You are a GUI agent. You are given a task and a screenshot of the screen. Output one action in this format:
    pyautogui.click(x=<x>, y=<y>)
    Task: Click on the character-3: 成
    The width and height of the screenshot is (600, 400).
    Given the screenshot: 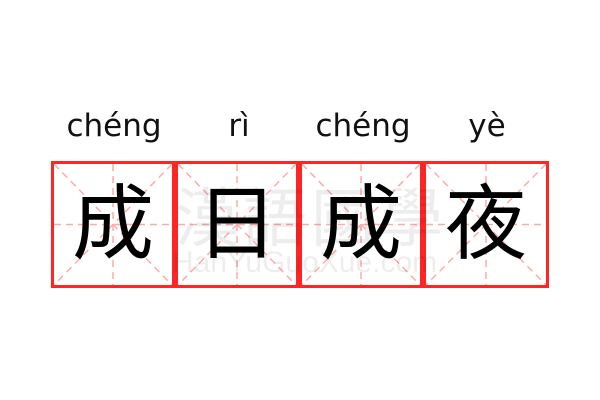 What is the action you would take?
    pyautogui.click(x=360, y=224)
    